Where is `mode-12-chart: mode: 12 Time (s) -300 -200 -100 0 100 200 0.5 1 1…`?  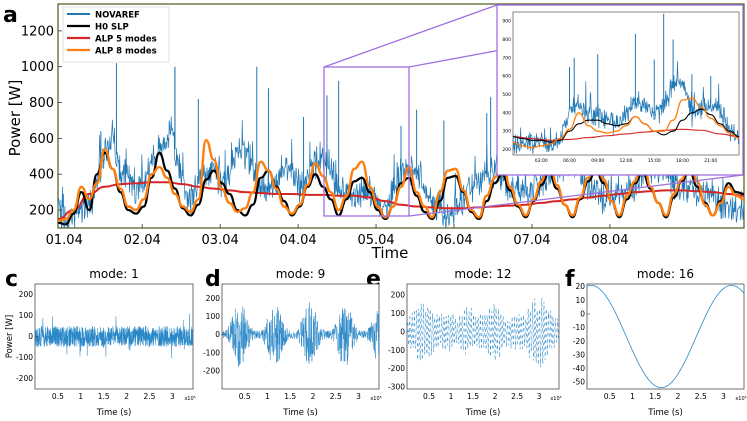 mode-12-chart: mode: 12 Time (s) -300 -200 -100 0 100 200 0.5 1 1… is located at coordinates (475, 342).